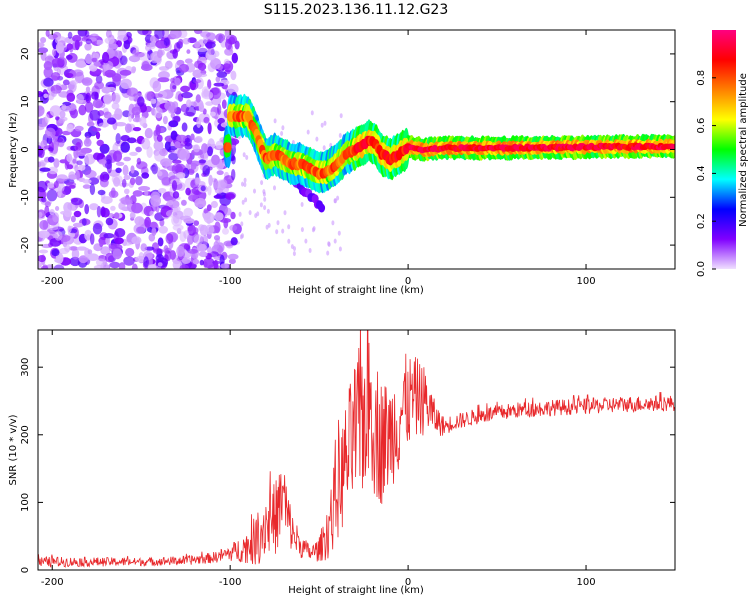 Image resolution: width=750 pixels, height=600 pixels. Describe the element at coordinates (356, 290) in the screenshot. I see `heatmap-xlabel: Height of straight line (km)` at that location.